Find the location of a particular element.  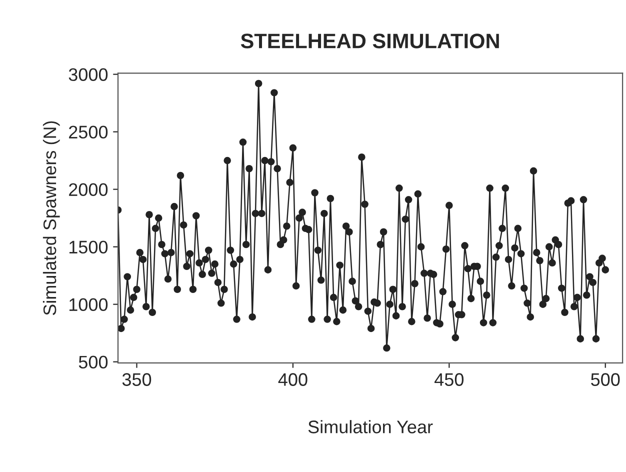

y-tick-label: 3000 is located at coordinates (88, 75).